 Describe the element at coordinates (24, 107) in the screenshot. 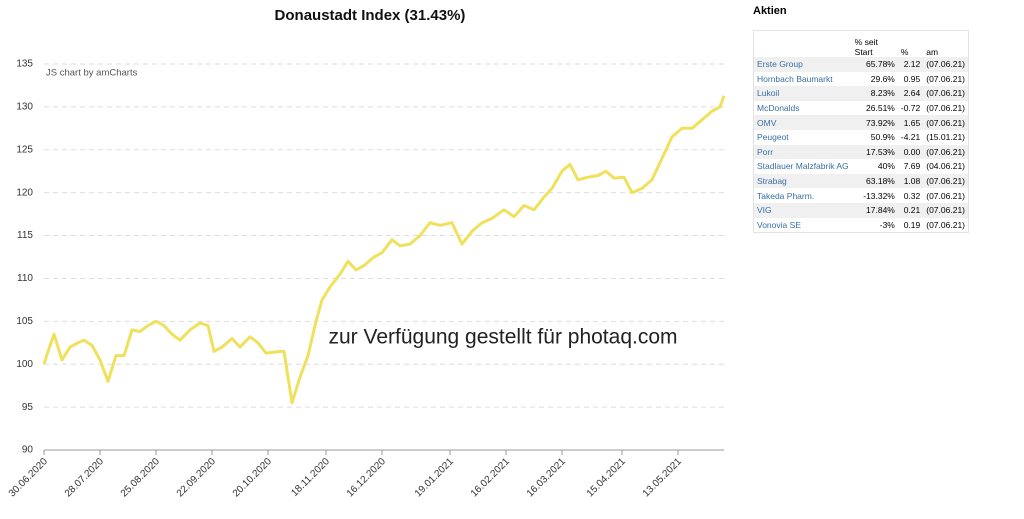

I see `y-tick-label: 130` at that location.